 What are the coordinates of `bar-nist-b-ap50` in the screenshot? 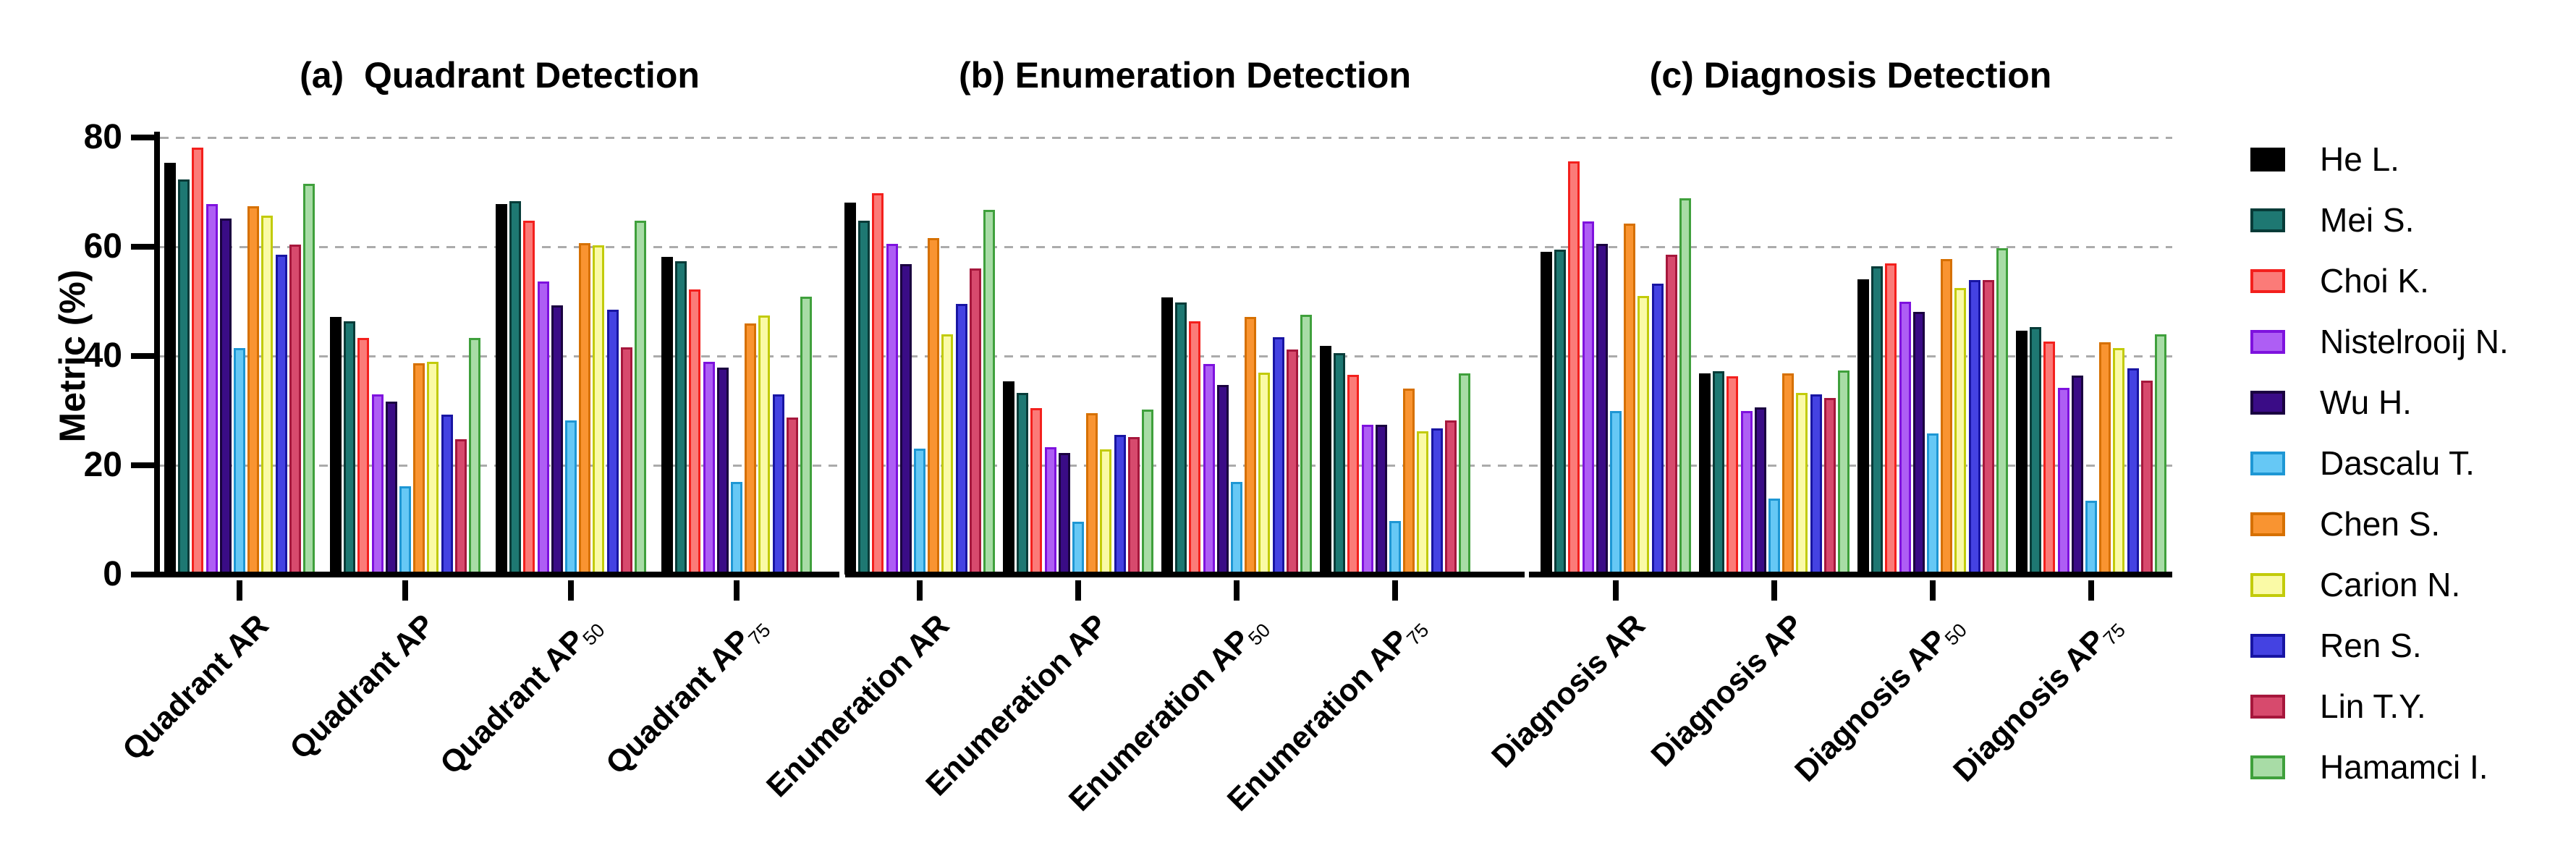 It's located at (1209, 469).